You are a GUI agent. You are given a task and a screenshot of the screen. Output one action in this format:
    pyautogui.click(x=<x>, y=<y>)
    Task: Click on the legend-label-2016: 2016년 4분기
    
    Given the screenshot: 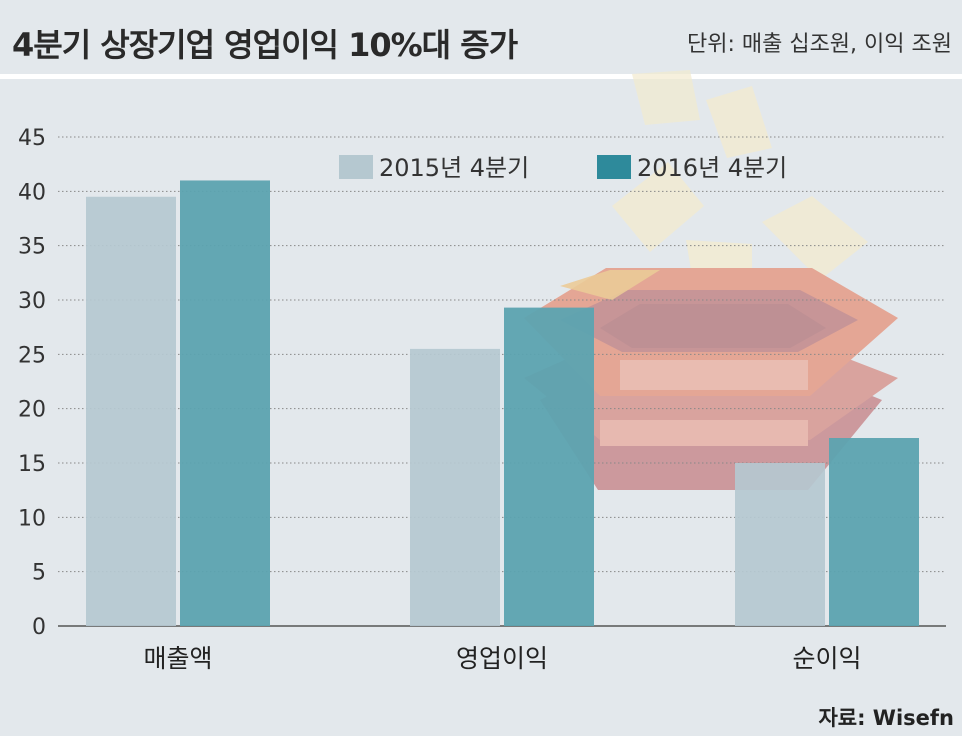 What is the action you would take?
    pyautogui.click(x=712, y=168)
    